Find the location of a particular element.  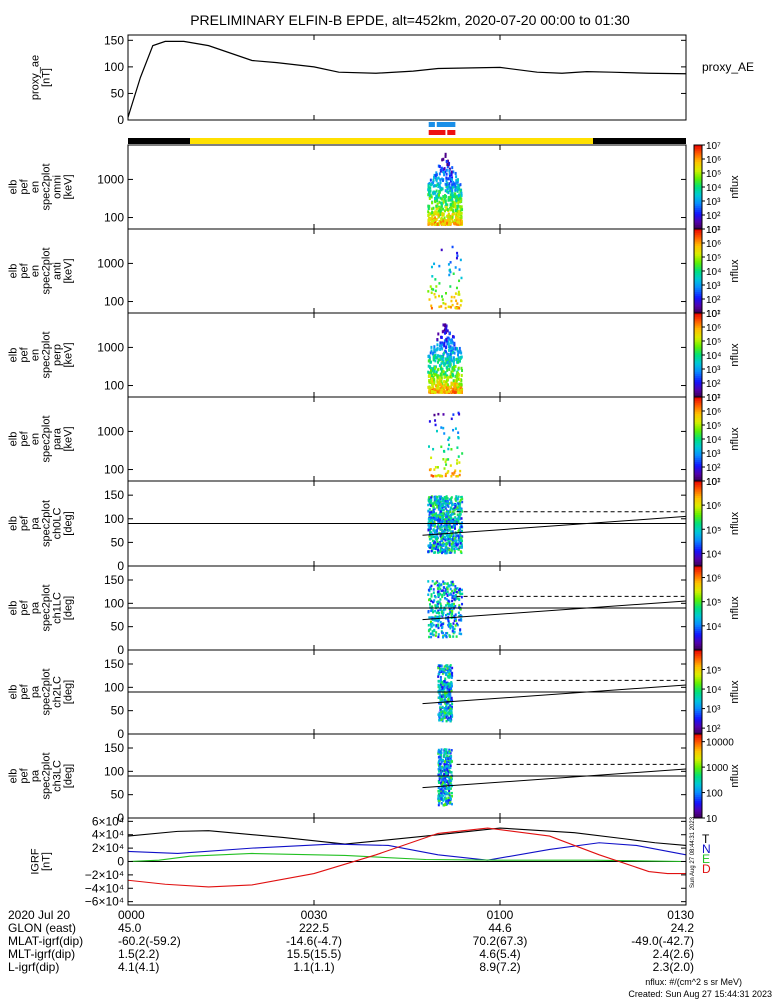

ylabel-line-4: ch0LC is located at coordinates (58, 524).